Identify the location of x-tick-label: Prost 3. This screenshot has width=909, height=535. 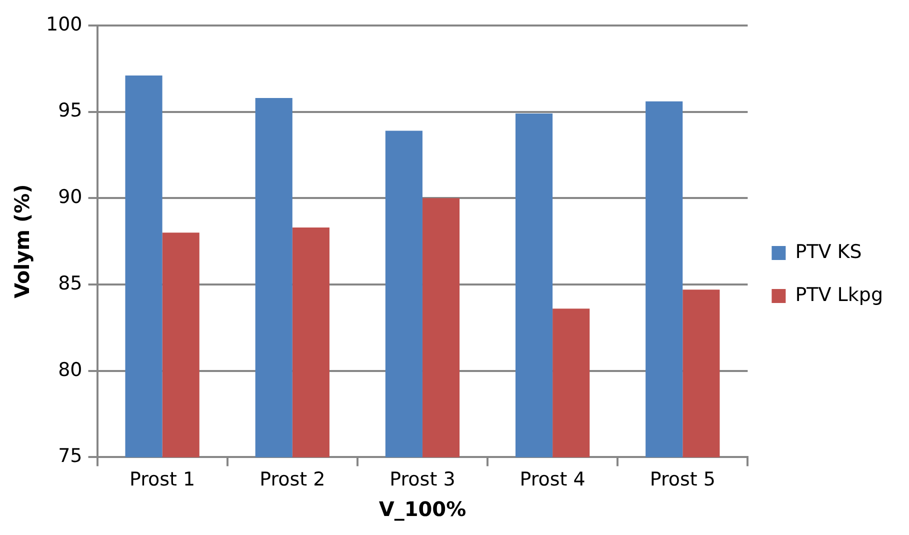
(423, 479).